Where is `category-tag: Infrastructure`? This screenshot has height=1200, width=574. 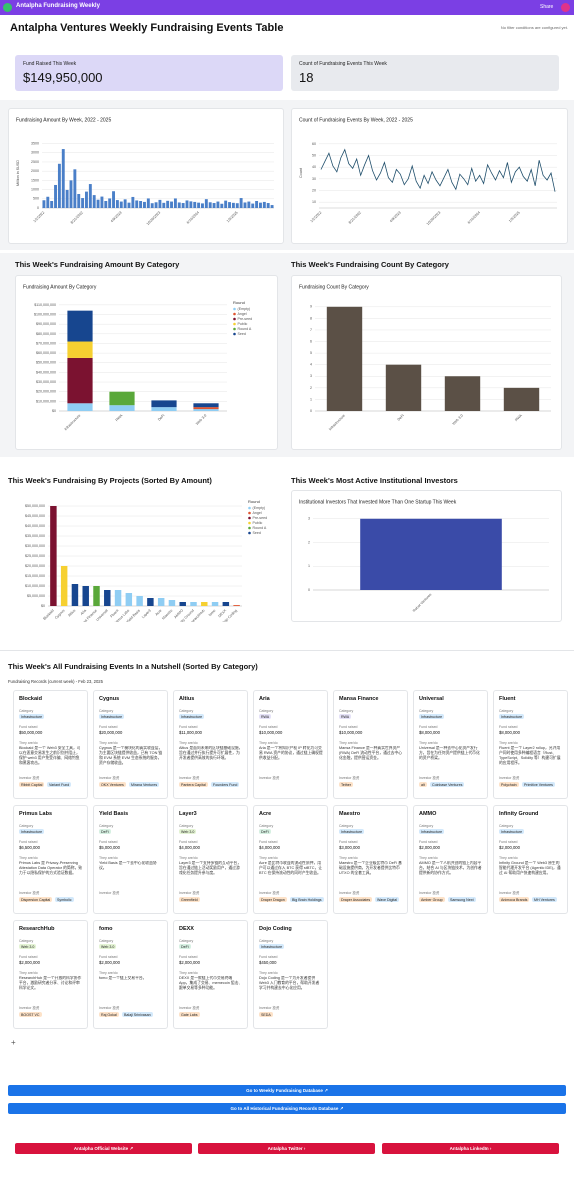 category-tag: Infrastructure is located at coordinates (192, 716).